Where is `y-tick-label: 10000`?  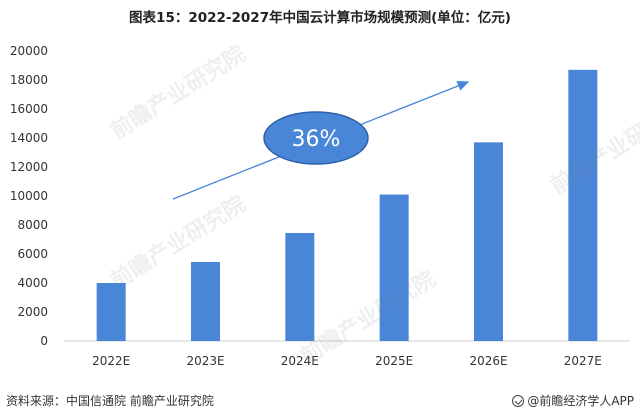 y-tick-label: 10000 is located at coordinates (29, 196).